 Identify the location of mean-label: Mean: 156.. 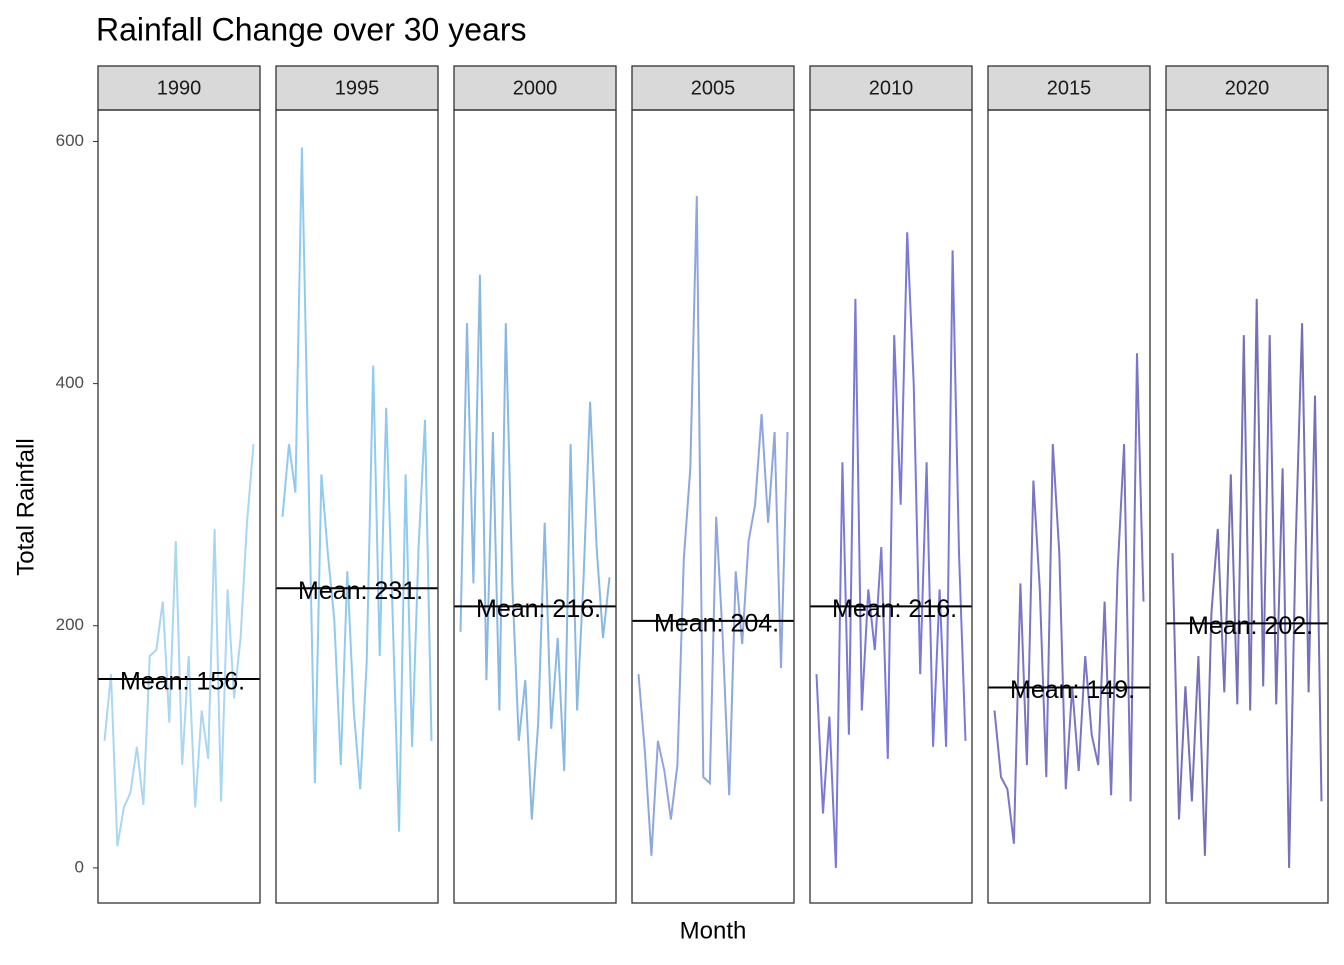
(182, 682).